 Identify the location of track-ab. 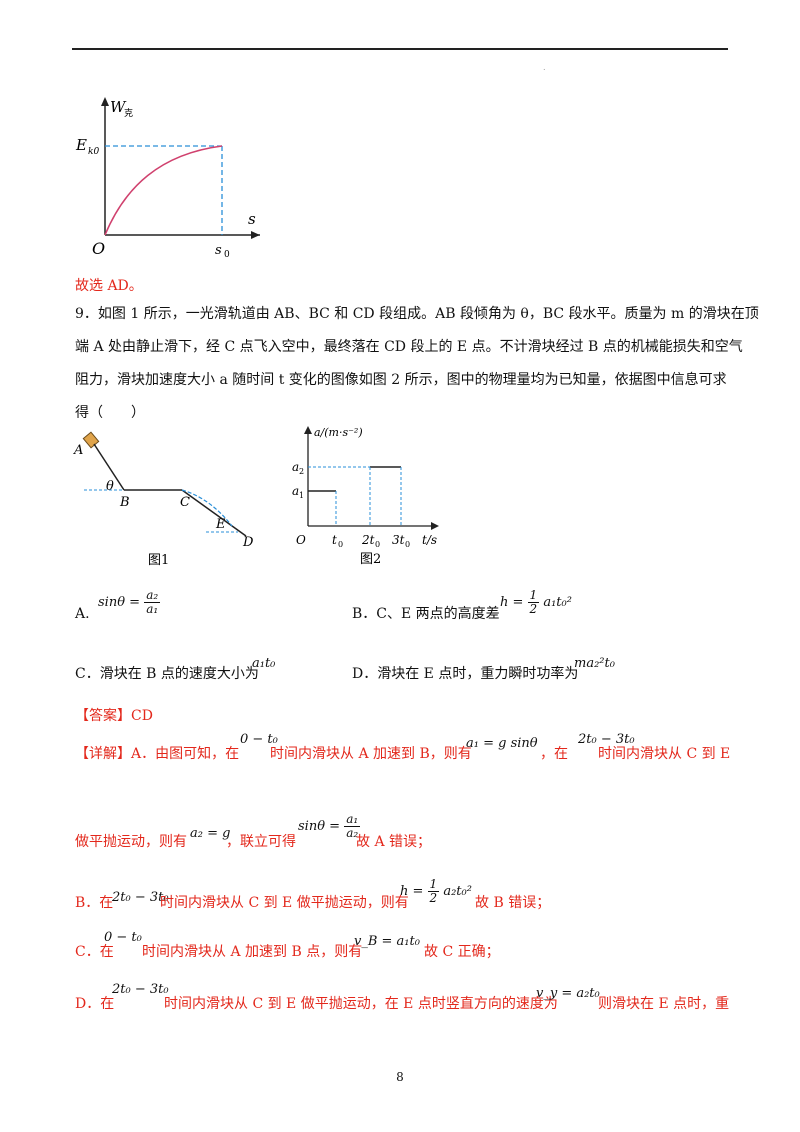
(109, 467).